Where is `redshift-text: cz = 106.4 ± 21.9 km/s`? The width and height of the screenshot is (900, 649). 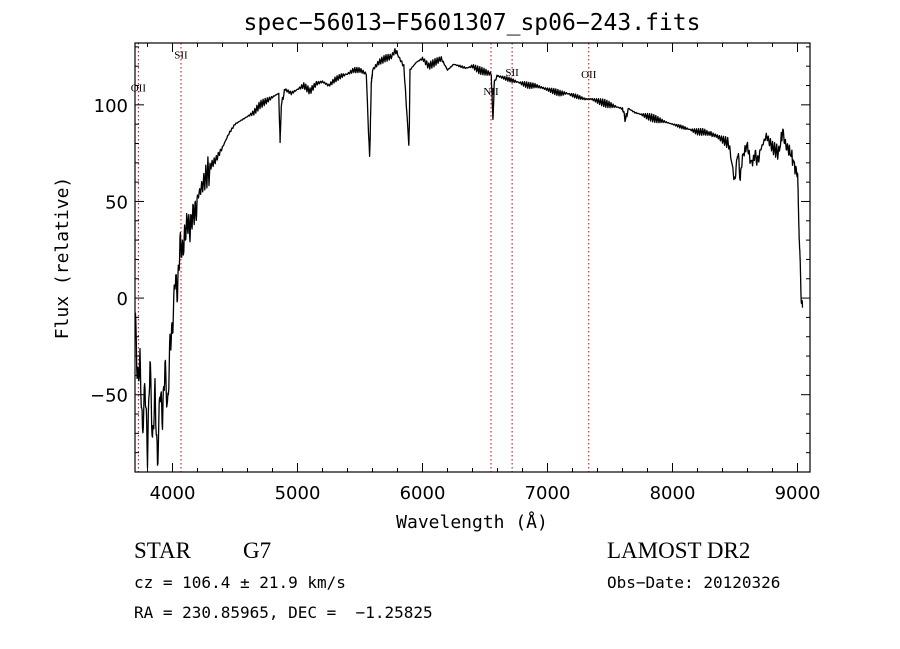 redshift-text: cz = 106.4 ± 21.9 km/s is located at coordinates (240, 582).